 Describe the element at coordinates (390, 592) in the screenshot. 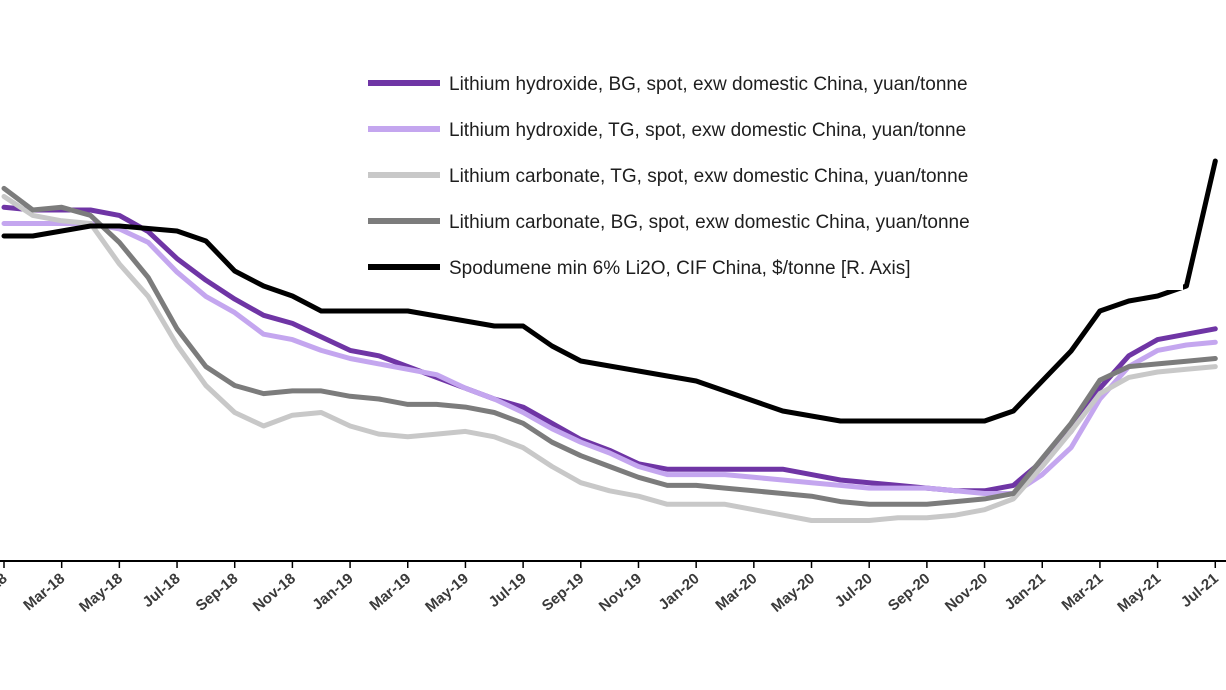

I see `x-tick-label: Mar-19` at that location.